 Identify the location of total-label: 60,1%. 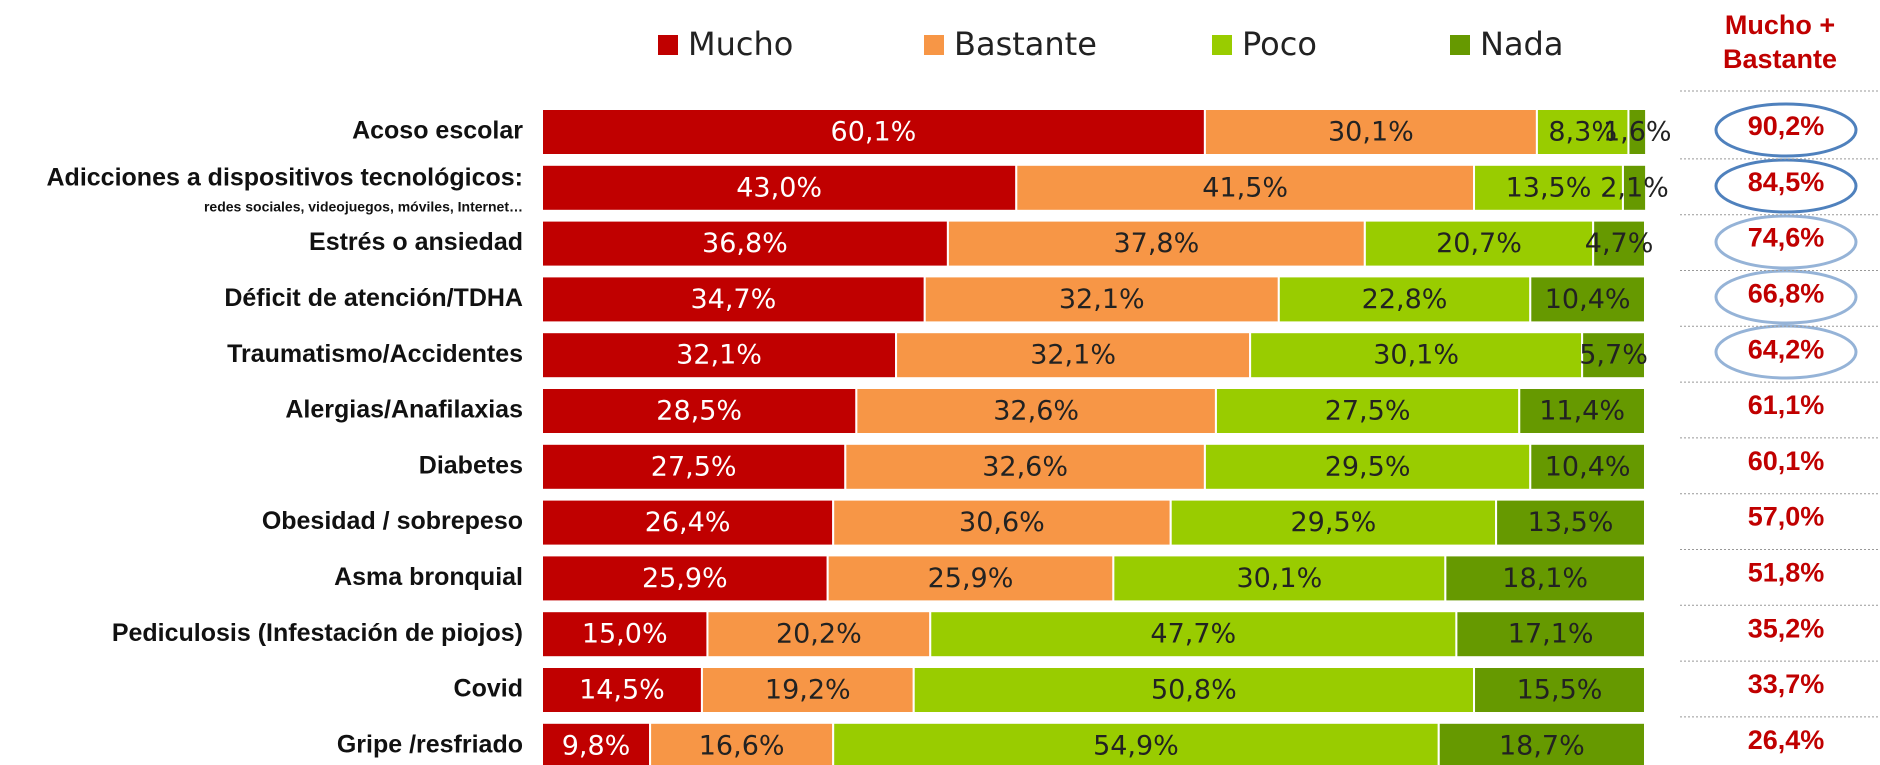
(1786, 461).